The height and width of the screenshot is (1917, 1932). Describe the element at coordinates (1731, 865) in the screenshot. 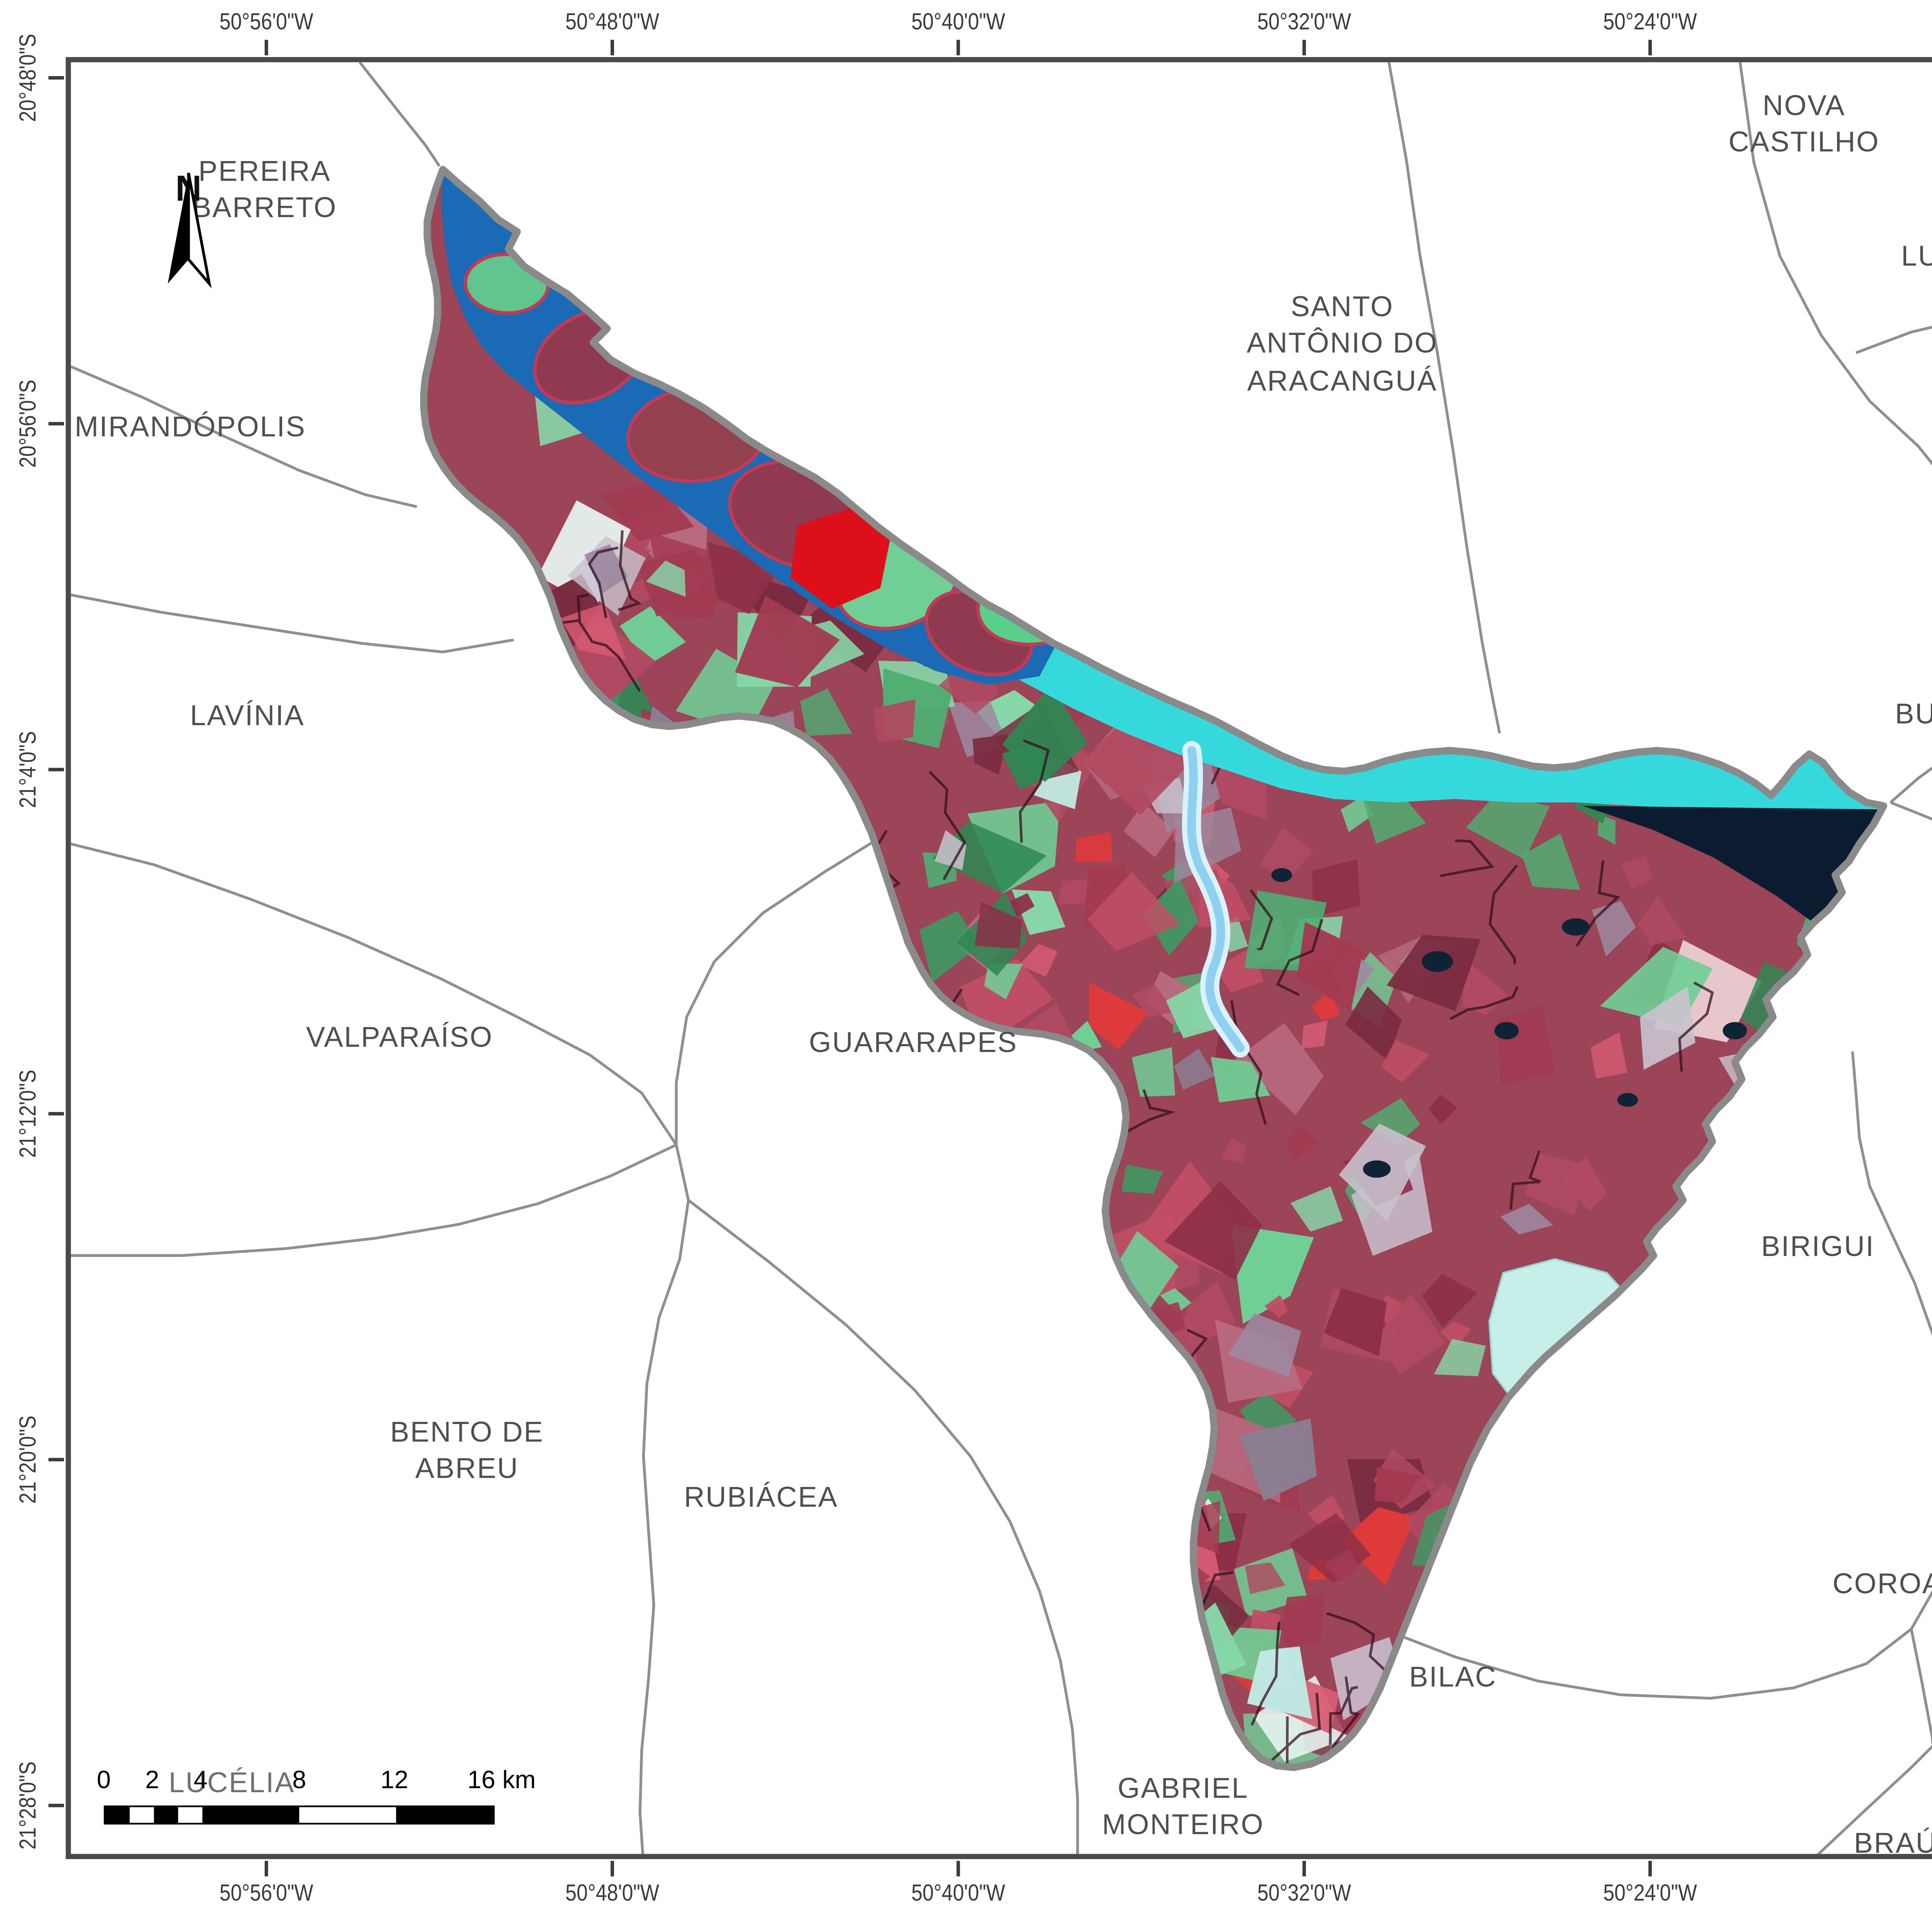

I see `dark-mosaic-strip` at that location.